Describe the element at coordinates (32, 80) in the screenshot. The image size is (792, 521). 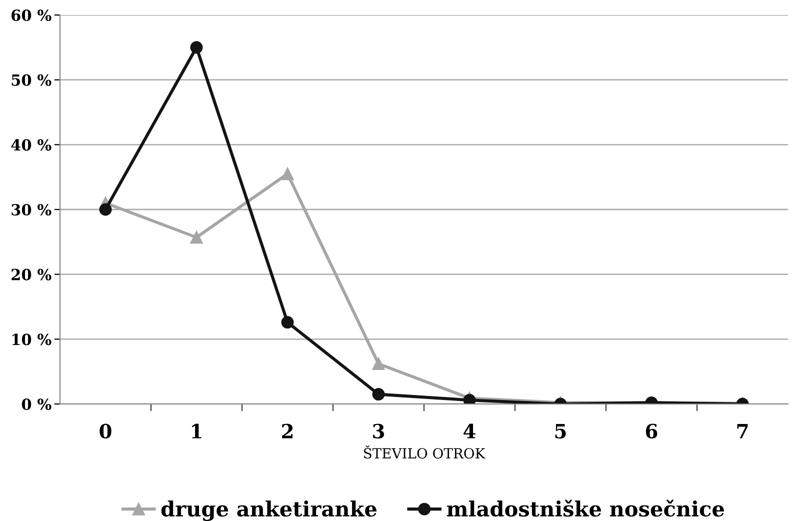
I see `y-tick-label: 50 %` at that location.